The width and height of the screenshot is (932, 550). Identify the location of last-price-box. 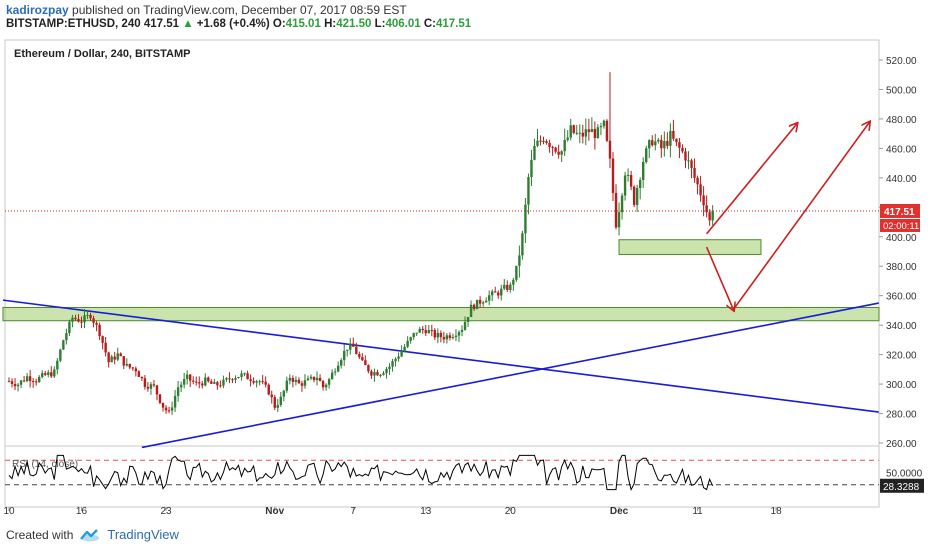
(900, 210).